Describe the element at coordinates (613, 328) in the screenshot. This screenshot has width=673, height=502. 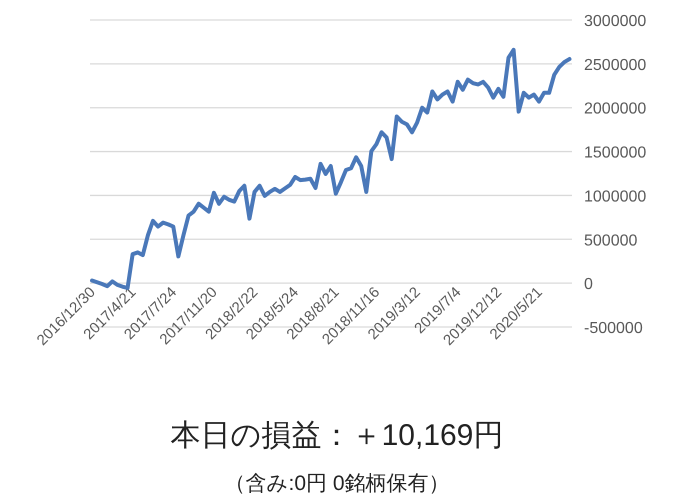
I see `y-tick-label: -500000` at that location.